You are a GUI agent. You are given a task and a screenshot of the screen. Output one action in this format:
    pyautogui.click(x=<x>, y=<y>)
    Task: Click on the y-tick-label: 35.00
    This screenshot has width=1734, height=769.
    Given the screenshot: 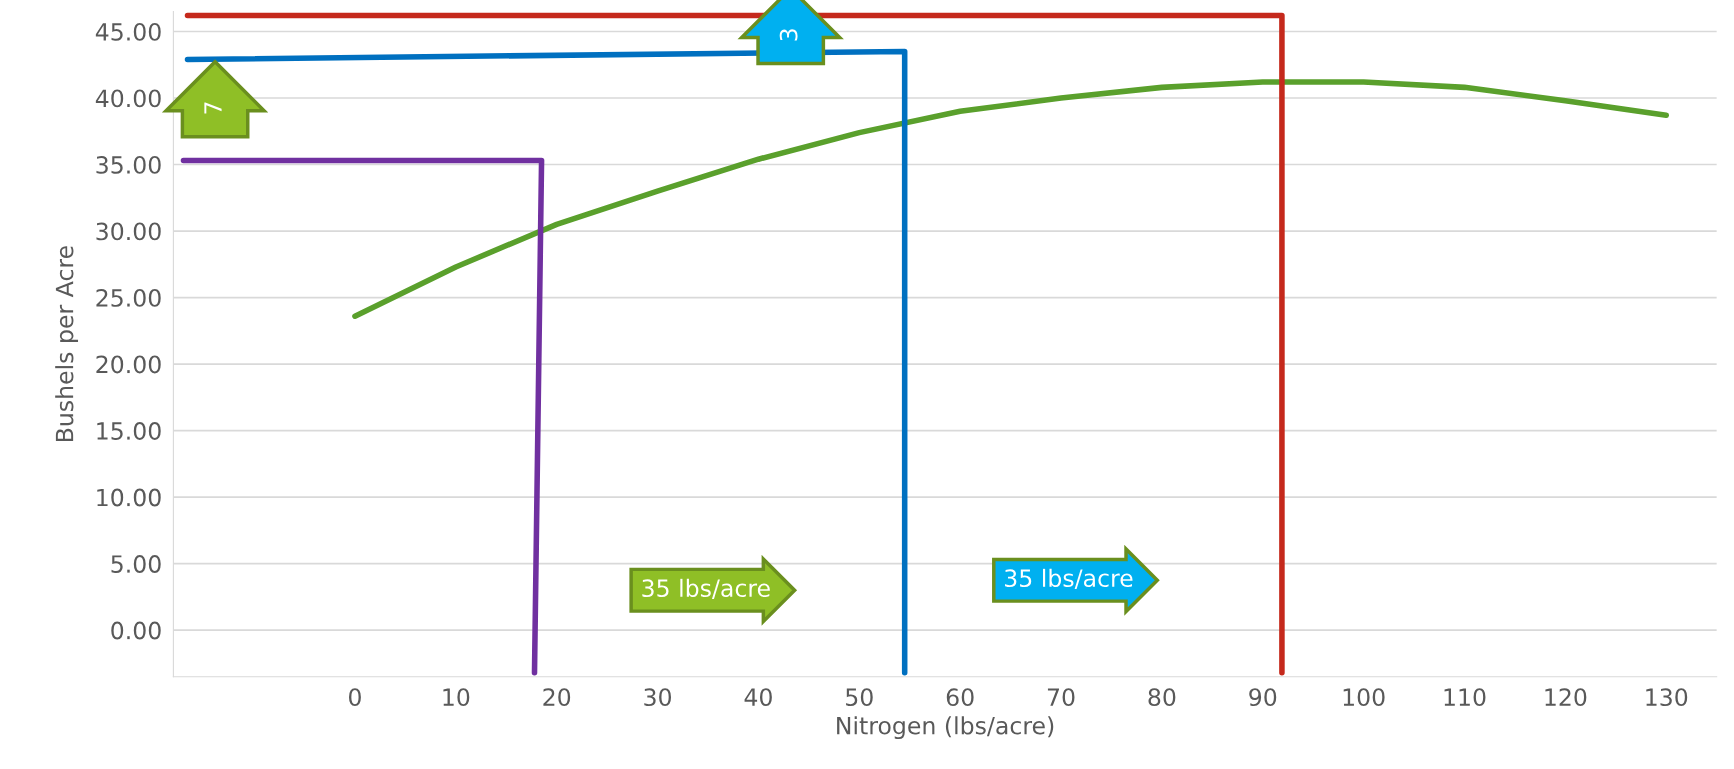 What is the action you would take?
    pyautogui.click(x=128, y=164)
    